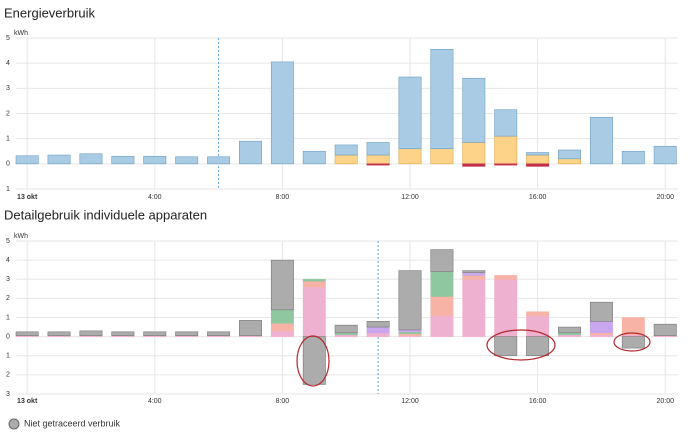  What do you see at coordinates (283, 401) in the screenshot?
I see `x-tick-label: 8:00` at bounding box center [283, 401].